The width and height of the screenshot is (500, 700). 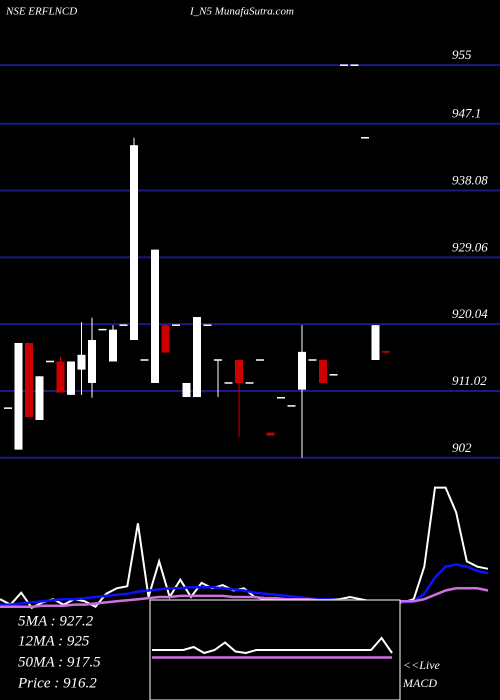 I want to click on y-tick-label: 938.08, so click(x=470, y=180).